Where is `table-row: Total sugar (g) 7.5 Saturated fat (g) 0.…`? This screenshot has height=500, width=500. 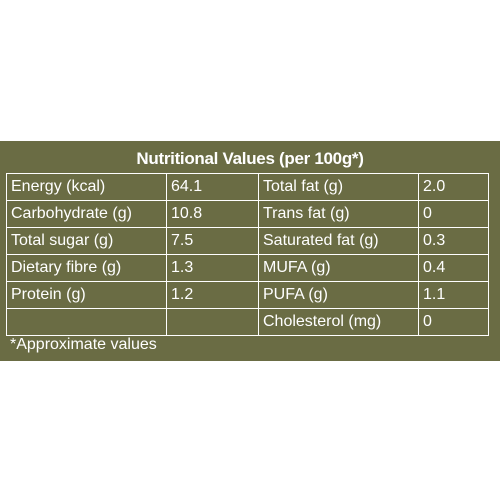 table-row: Total sugar (g) 7.5 Saturated fat (g) 0.… is located at coordinates (247, 241).